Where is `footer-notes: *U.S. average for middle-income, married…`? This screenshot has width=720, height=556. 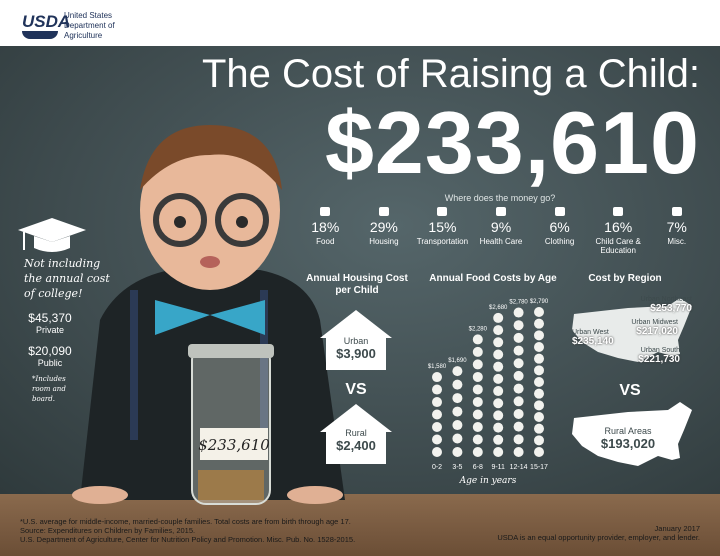
footer-notes: *U.S. average for middle-income, married… is located at coordinates (230, 530).